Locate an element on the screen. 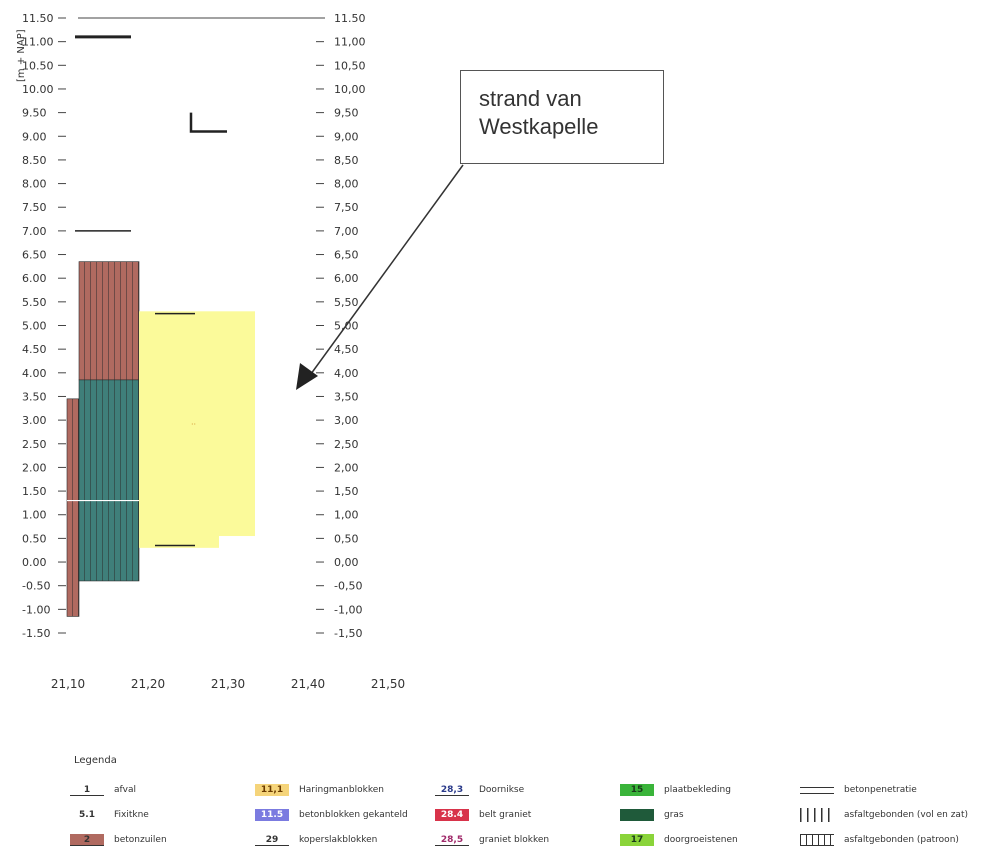  y-tick-right: -1,50 is located at coordinates (348, 633).